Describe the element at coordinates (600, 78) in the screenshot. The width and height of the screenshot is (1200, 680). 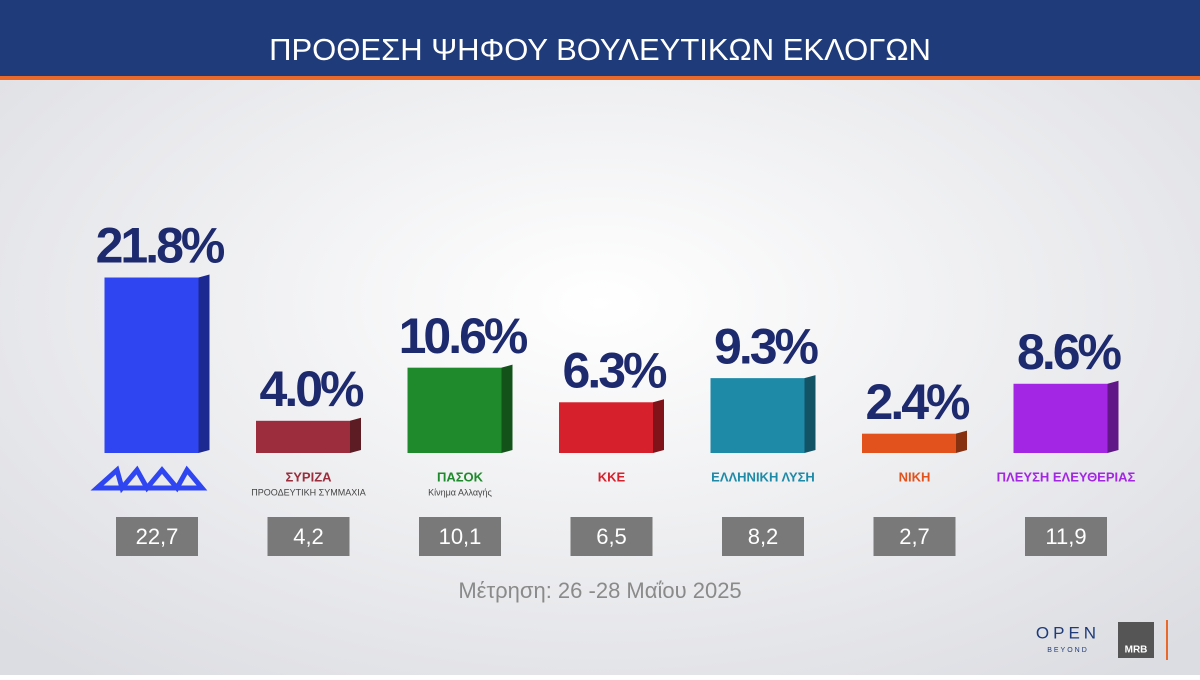
I see `header-rule` at that location.